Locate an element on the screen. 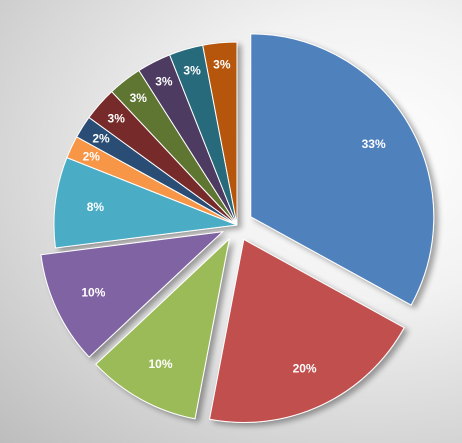  slice-label-3: 10% is located at coordinates (161, 364).